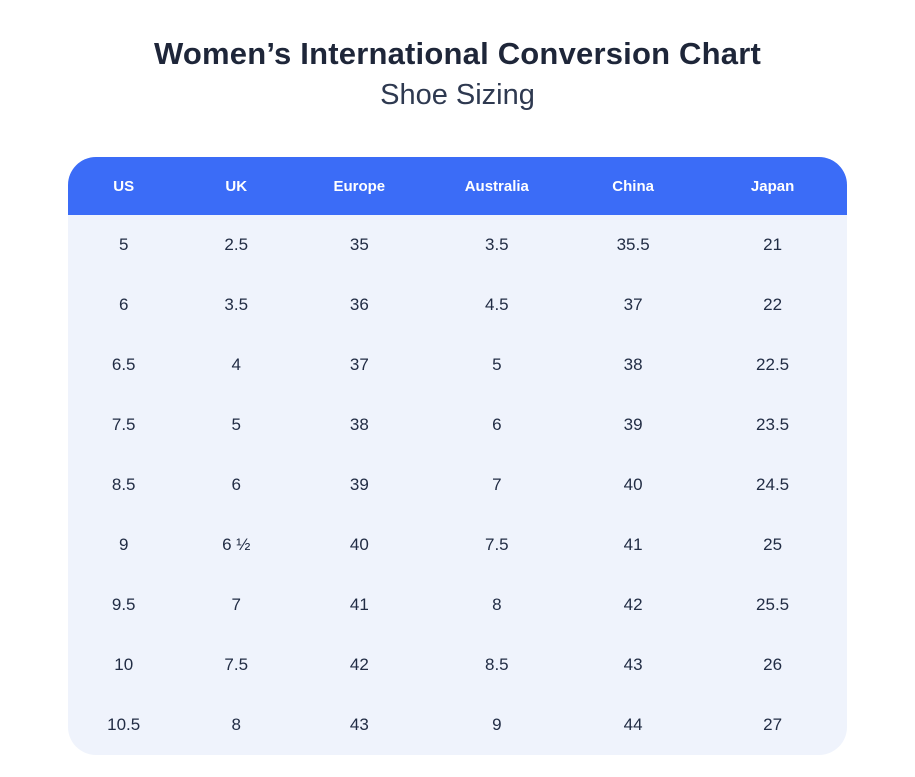  What do you see at coordinates (773, 484) in the screenshot?
I see `table-cell: 24.5` at bounding box center [773, 484].